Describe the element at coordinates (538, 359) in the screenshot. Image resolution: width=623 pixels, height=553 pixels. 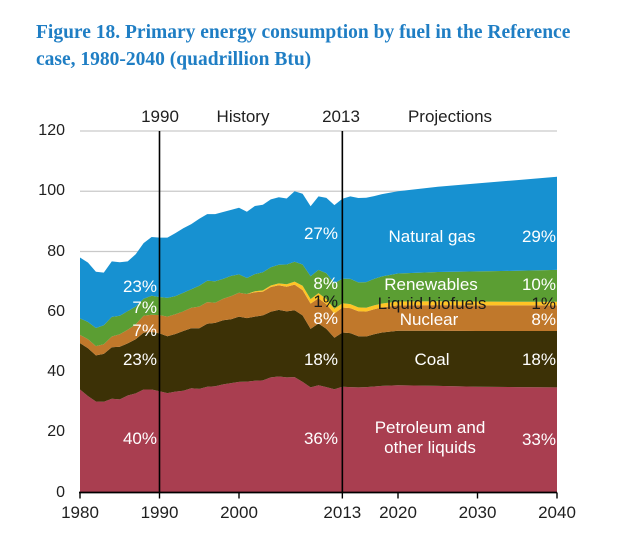
I see `percent-label-15: 18%` at that location.